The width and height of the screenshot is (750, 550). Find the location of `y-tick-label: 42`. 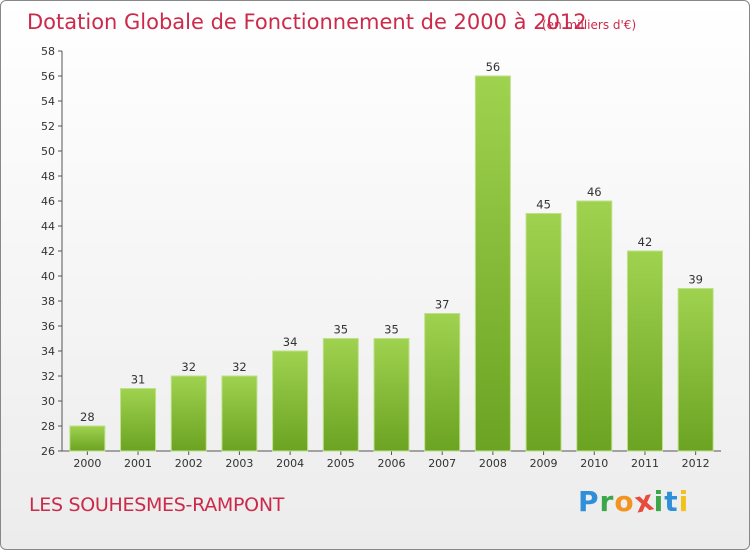

y-tick-label: 42 is located at coordinates (48, 251).